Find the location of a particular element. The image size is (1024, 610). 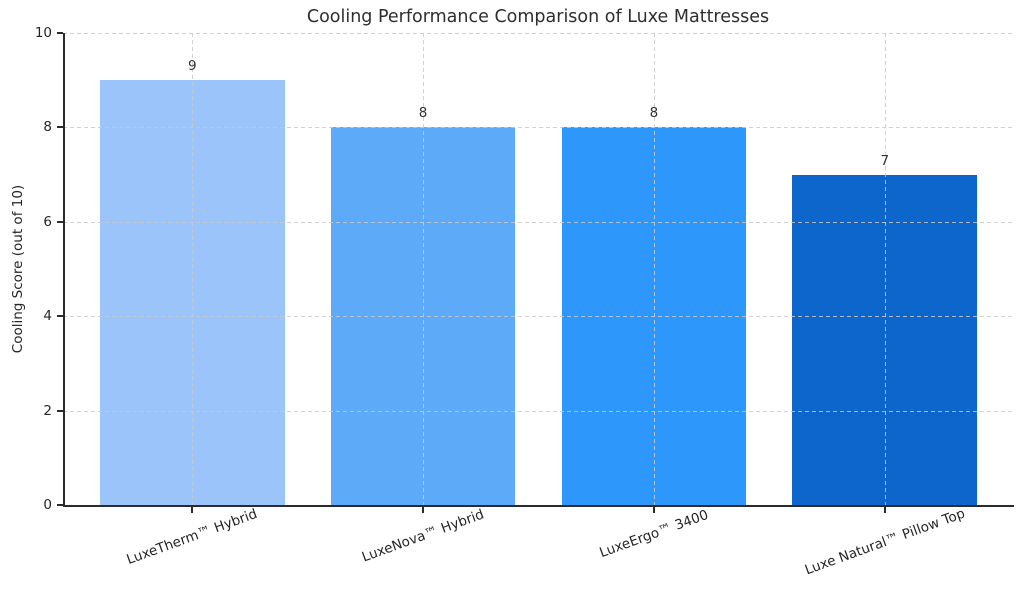

x-tick-label: LuxeTherm™ Hybrid is located at coordinates (192, 537).